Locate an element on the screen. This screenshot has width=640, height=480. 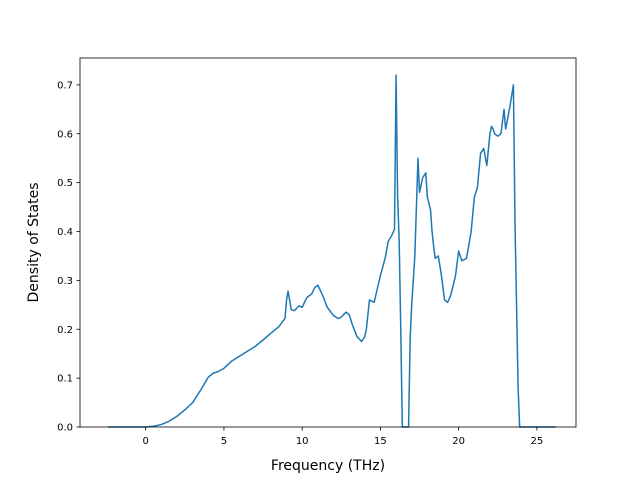
y-tick-label: 0.1 is located at coordinates (65, 379).